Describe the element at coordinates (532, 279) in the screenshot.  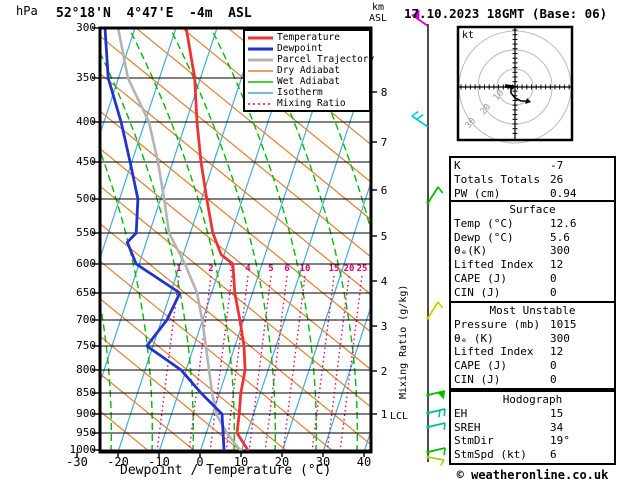
I see `indices-row: CAPE (J) 0` at that location.